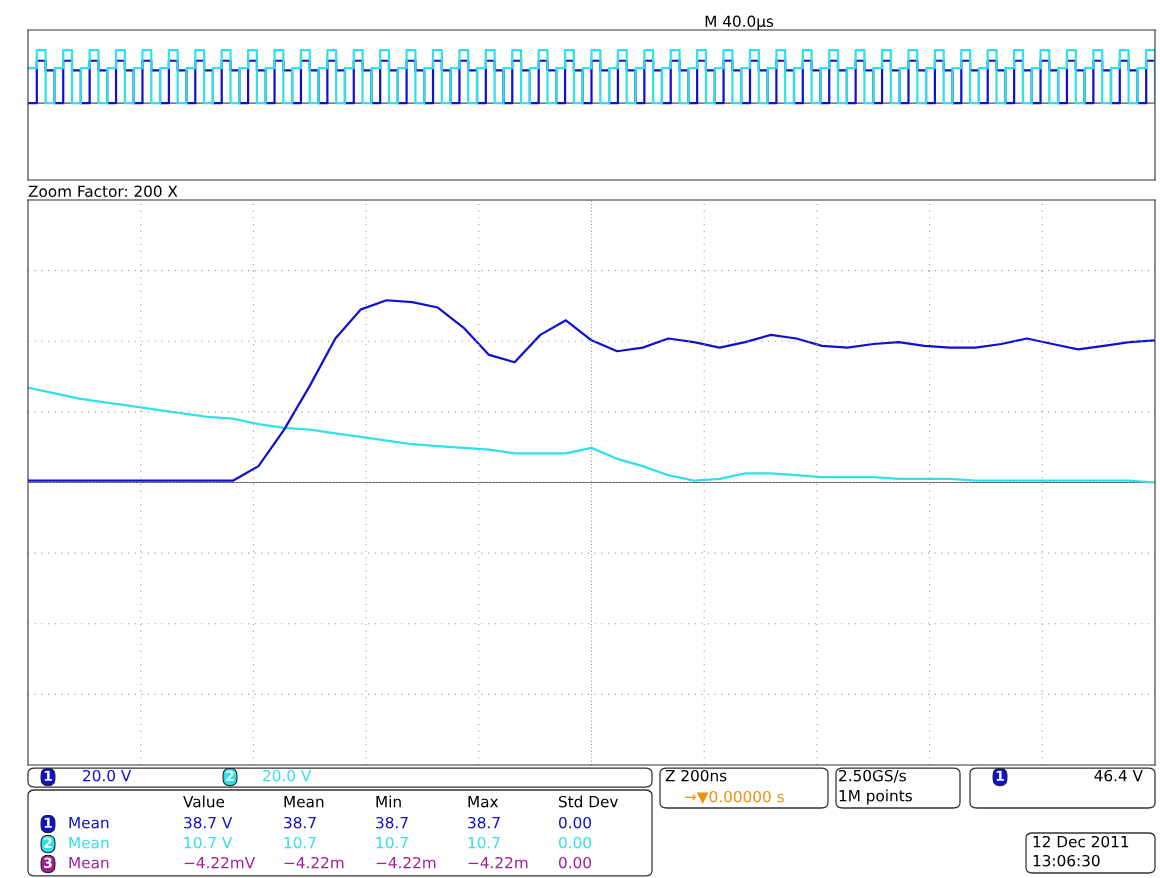 The width and height of the screenshot is (1160, 878). I want to click on chart-title: M 40.0µs, so click(739, 22).